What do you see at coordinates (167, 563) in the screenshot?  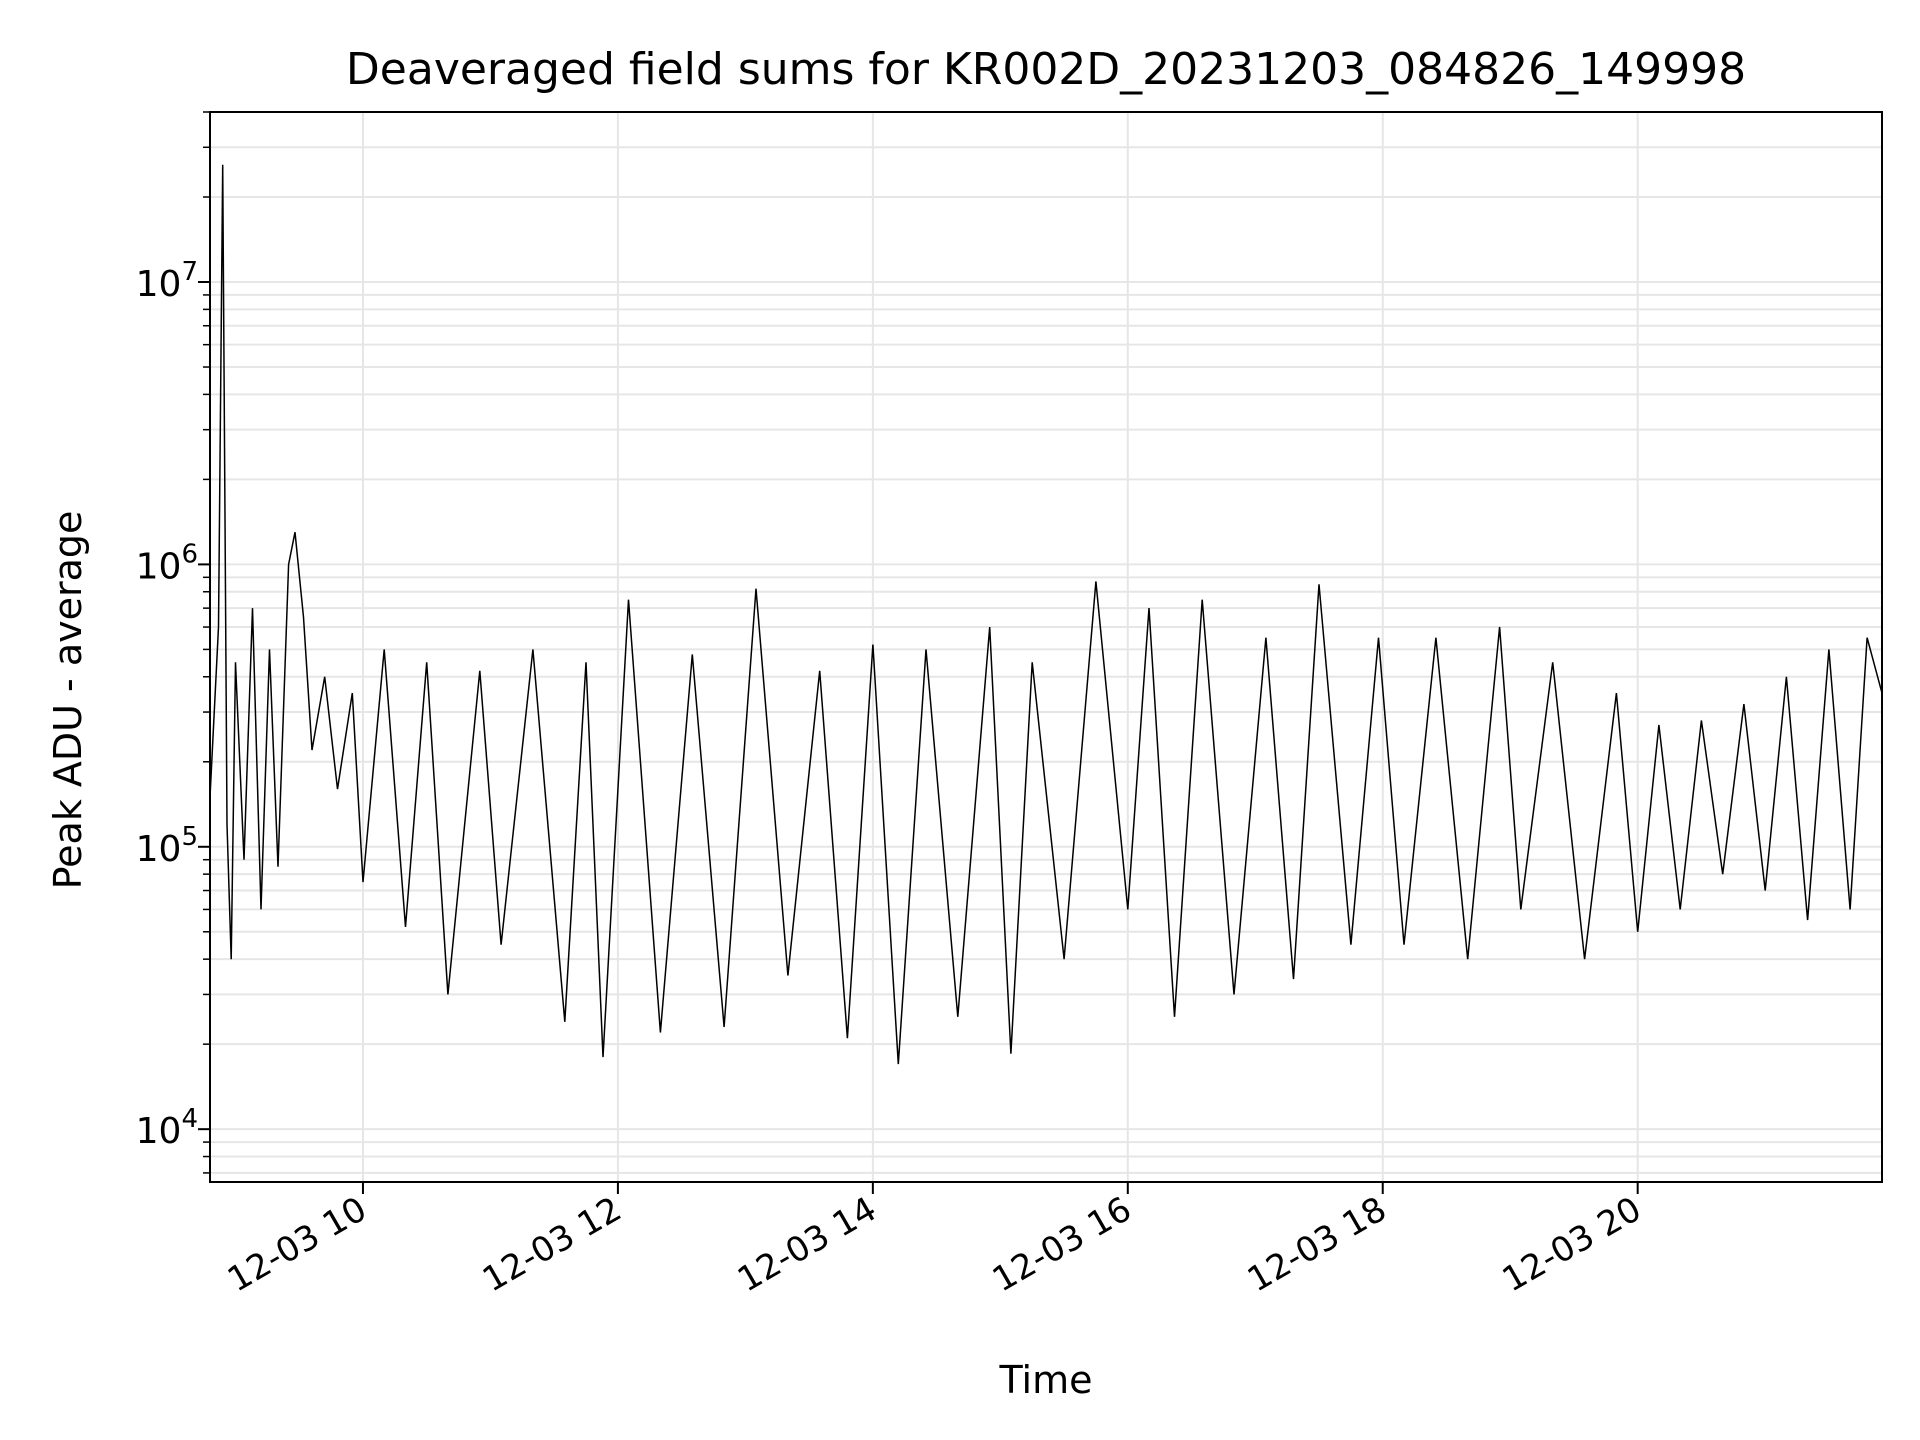 I see `y-tick-label: 10⁶` at bounding box center [167, 563].